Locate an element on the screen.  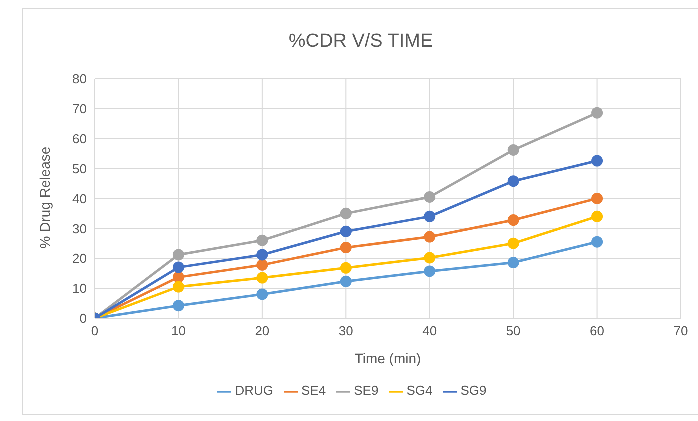
y-tick-label: 80 is located at coordinates (79, 79).